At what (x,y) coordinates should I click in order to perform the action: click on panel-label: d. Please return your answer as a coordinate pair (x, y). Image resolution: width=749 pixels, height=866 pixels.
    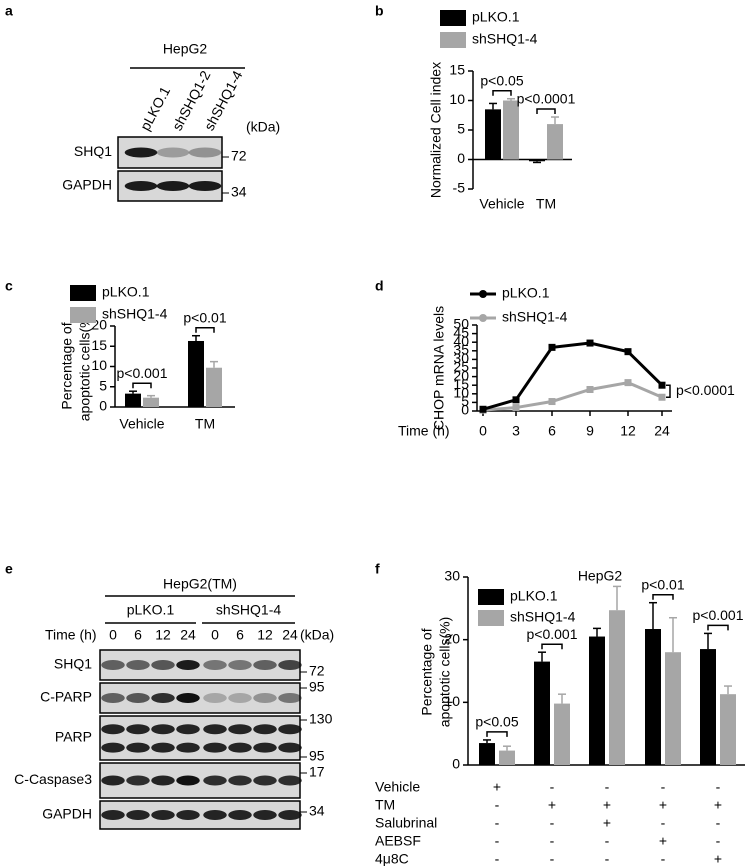
    Looking at the image, I should click on (379, 286).